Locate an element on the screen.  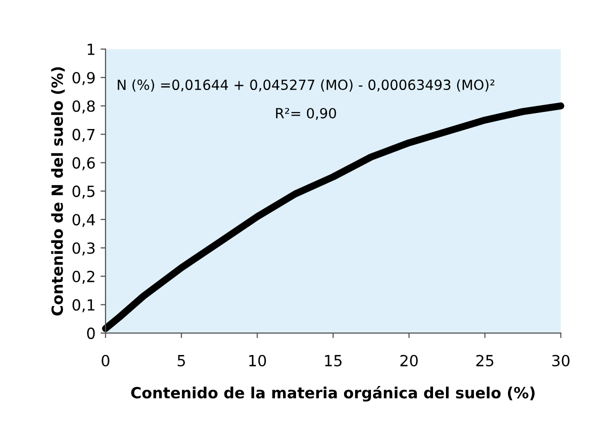
x-tick-label: 25 is located at coordinates (485, 360).